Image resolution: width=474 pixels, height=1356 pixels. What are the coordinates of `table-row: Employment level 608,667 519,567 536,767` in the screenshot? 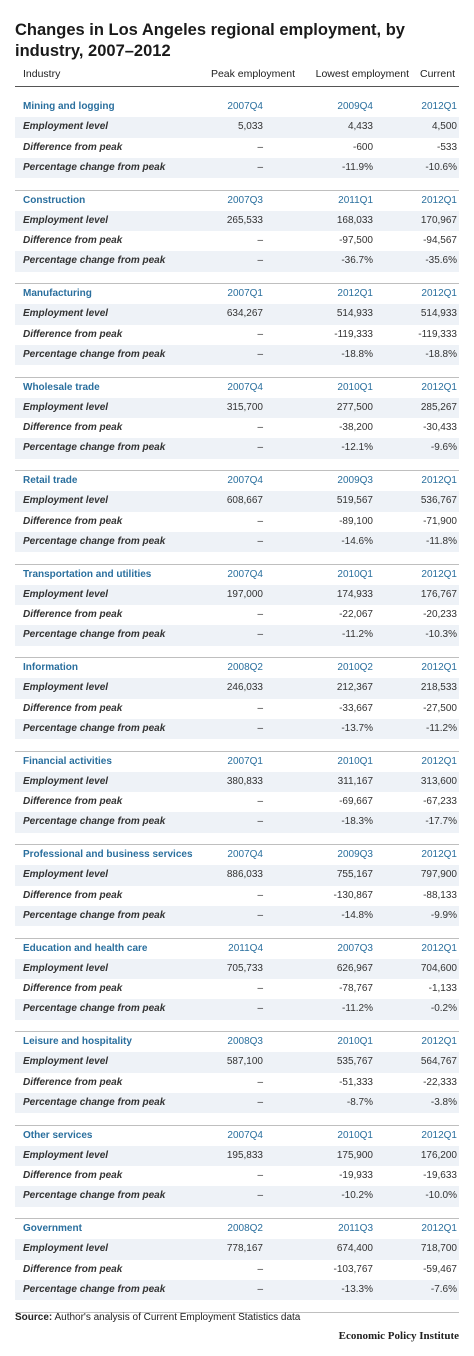 It's located at (237, 501).